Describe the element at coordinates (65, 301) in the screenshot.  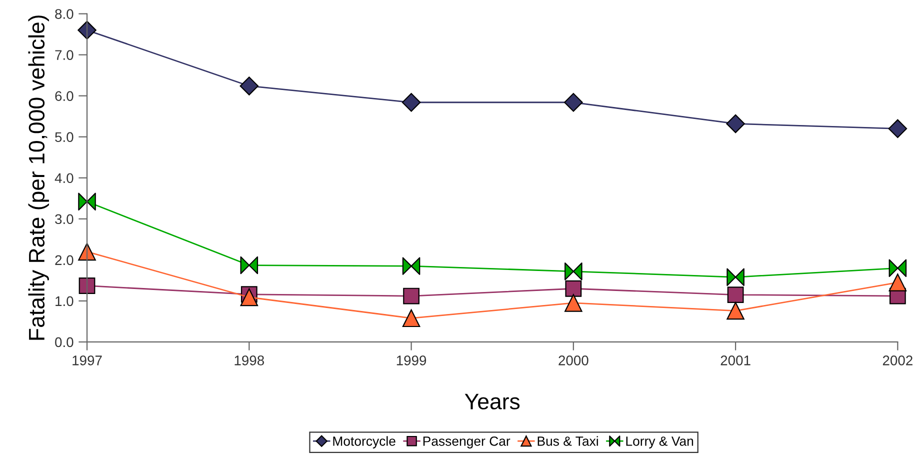
I see `y-tick-label: 1.0` at that location.